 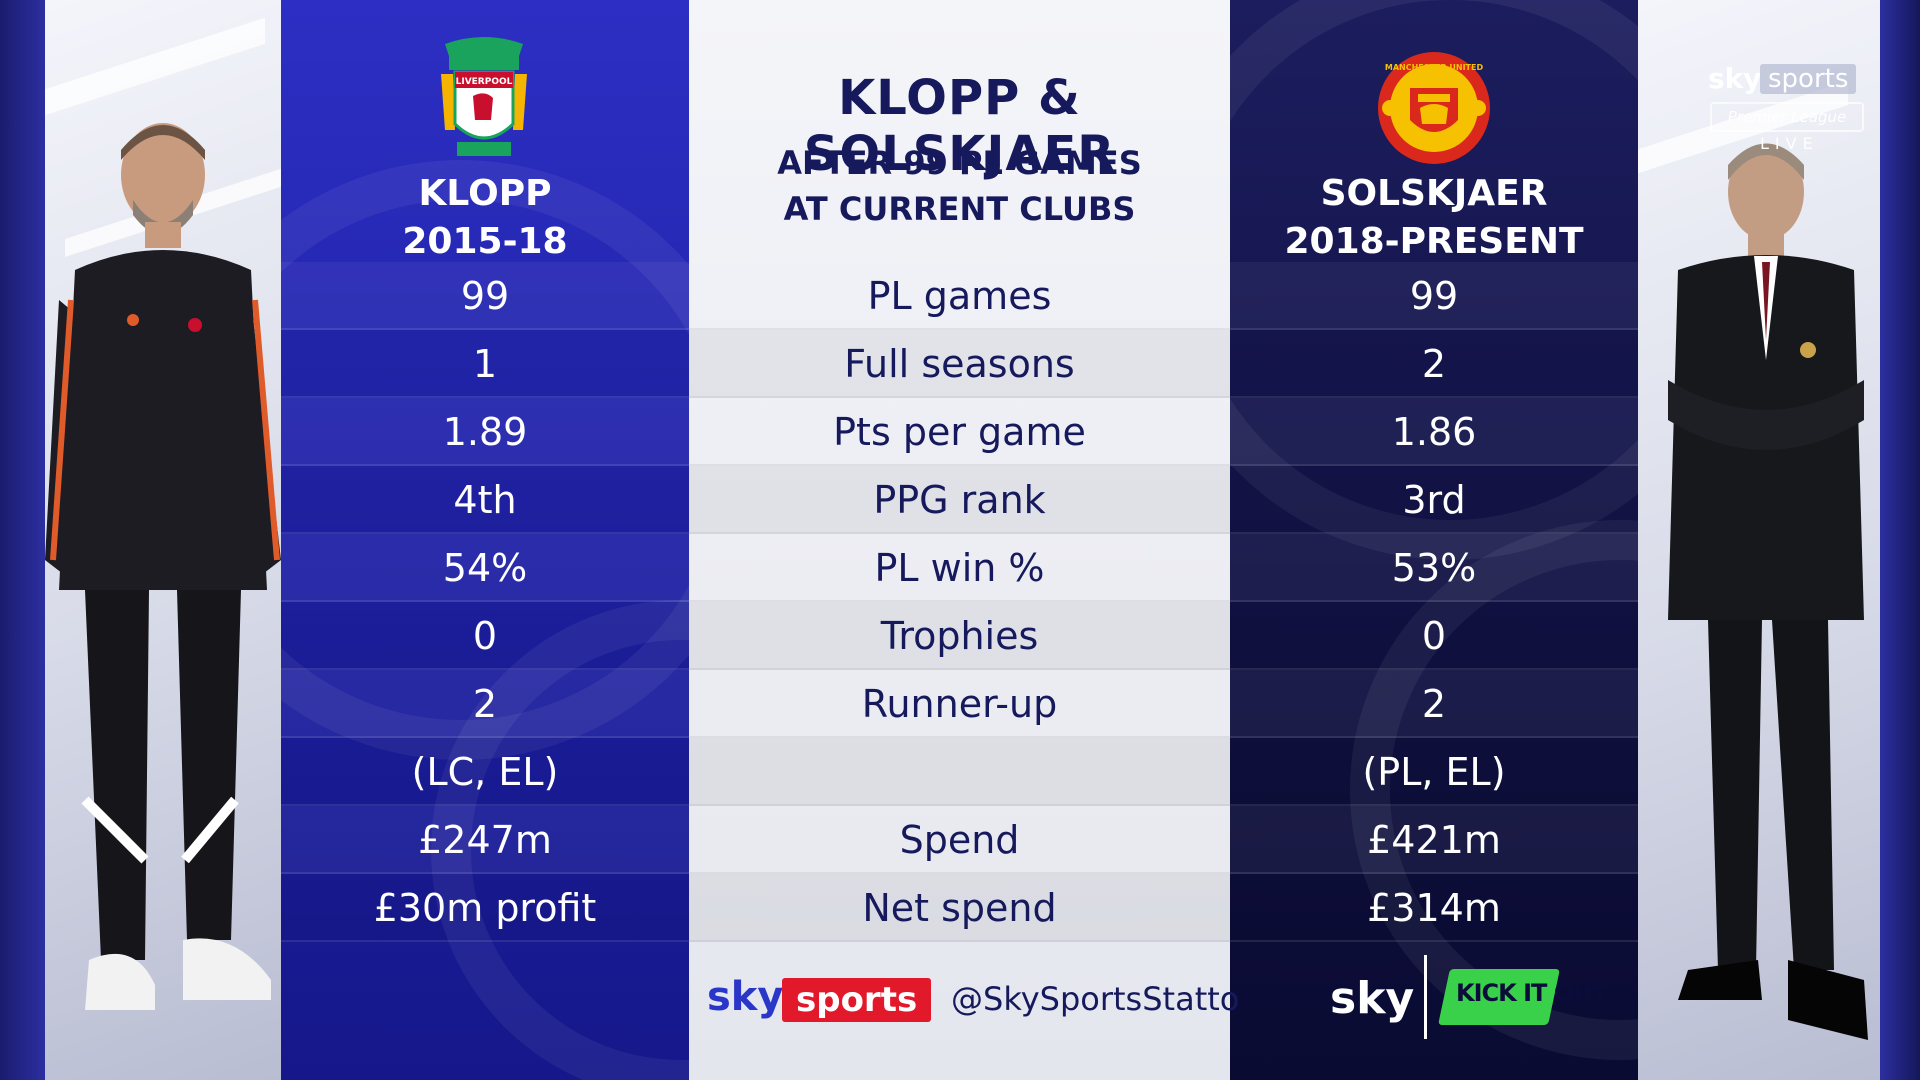 I want to click on solskjaer-stat-value: 99, so click(x=1434, y=296).